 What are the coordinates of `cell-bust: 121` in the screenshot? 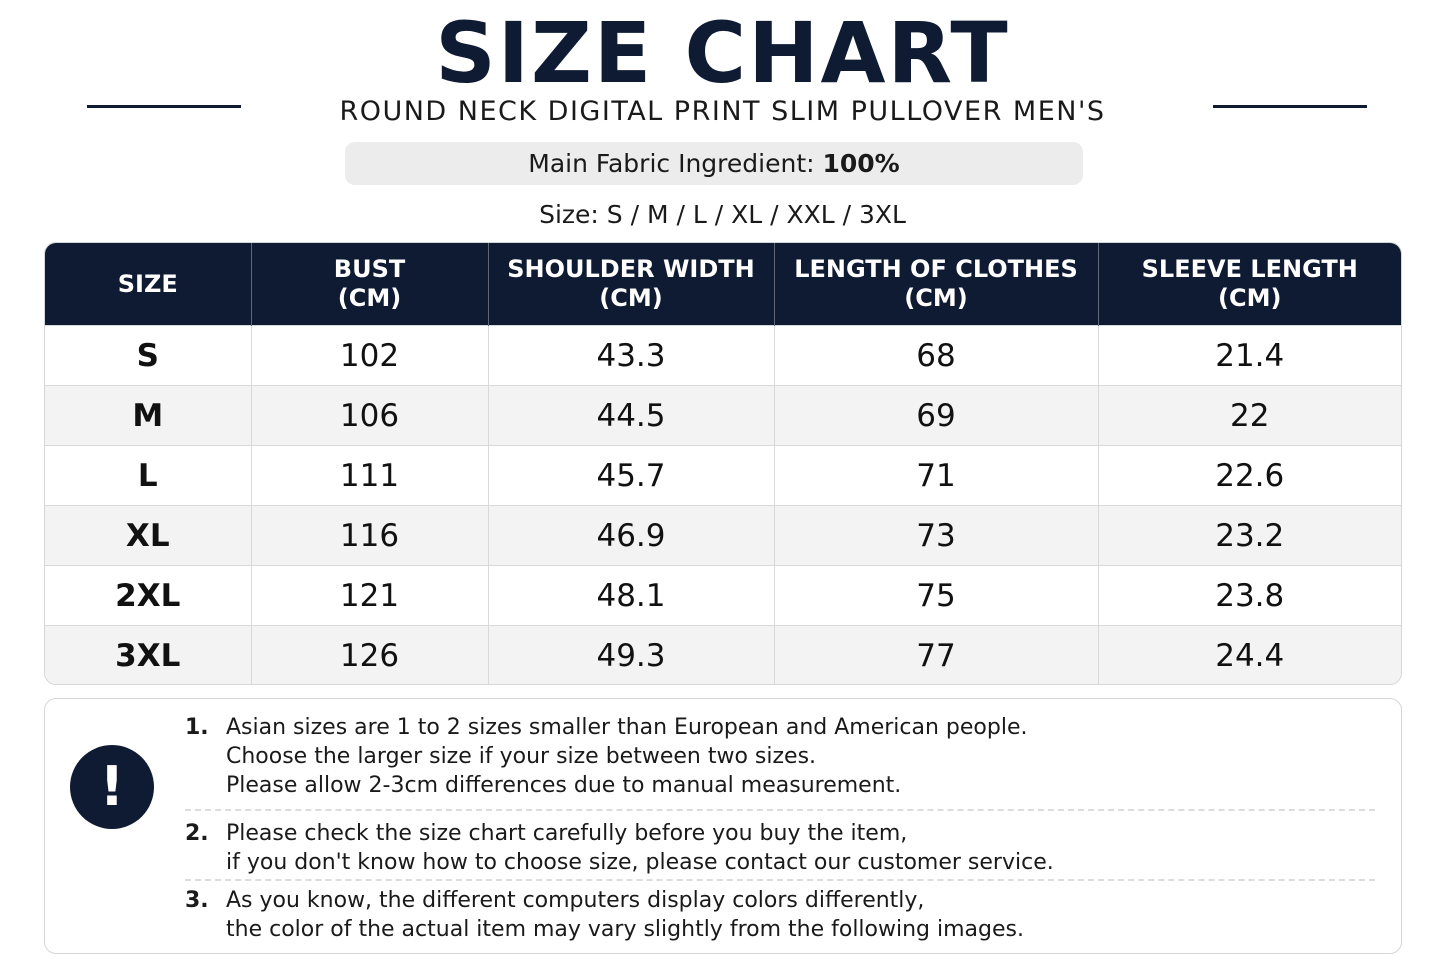 It's located at (370, 595).